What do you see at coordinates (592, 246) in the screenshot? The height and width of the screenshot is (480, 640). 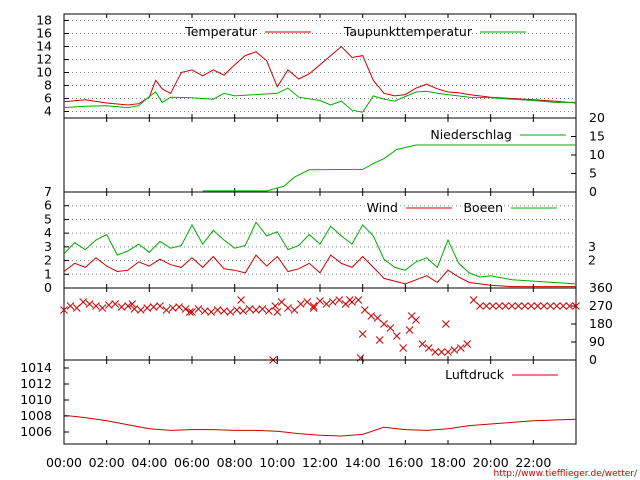 I see `right-tick-label: 3` at bounding box center [592, 246].